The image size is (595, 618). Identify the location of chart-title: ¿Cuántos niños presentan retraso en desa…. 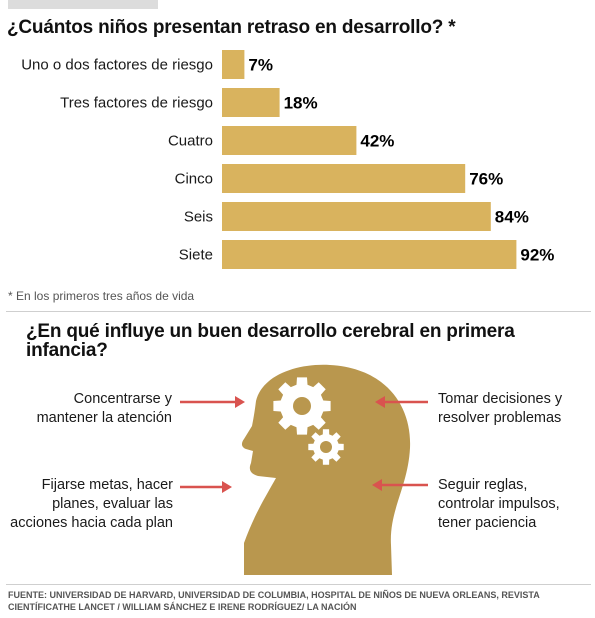
(231, 27).